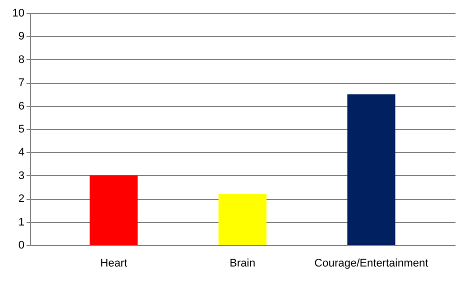  Describe the element at coordinates (21, 152) in the screenshot. I see `y-tick-label: 4` at that location.